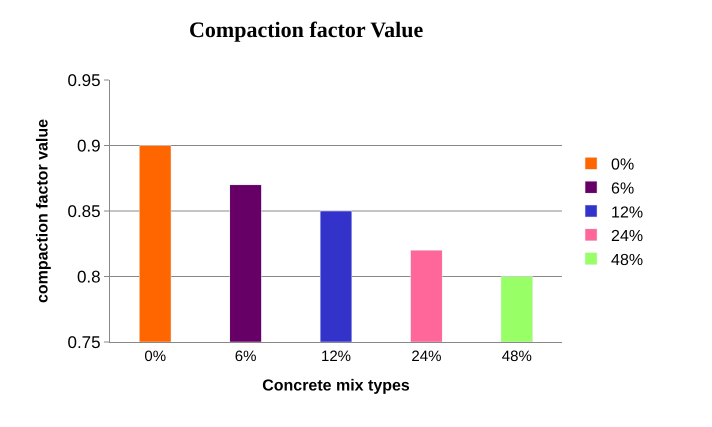 Image resolution: width=712 pixels, height=427 pixels. I want to click on y-tick-label: 0.8, so click(88, 276).